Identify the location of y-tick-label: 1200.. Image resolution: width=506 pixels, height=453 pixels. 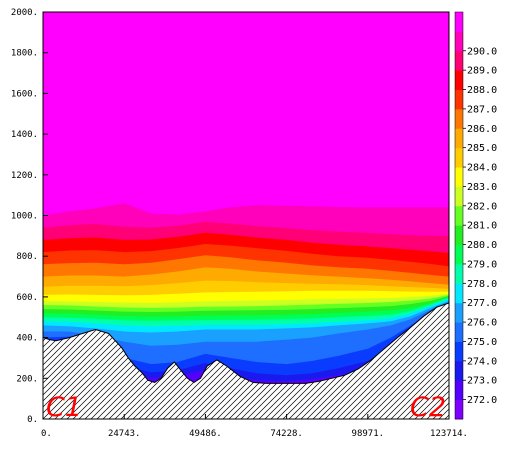
(24, 176).